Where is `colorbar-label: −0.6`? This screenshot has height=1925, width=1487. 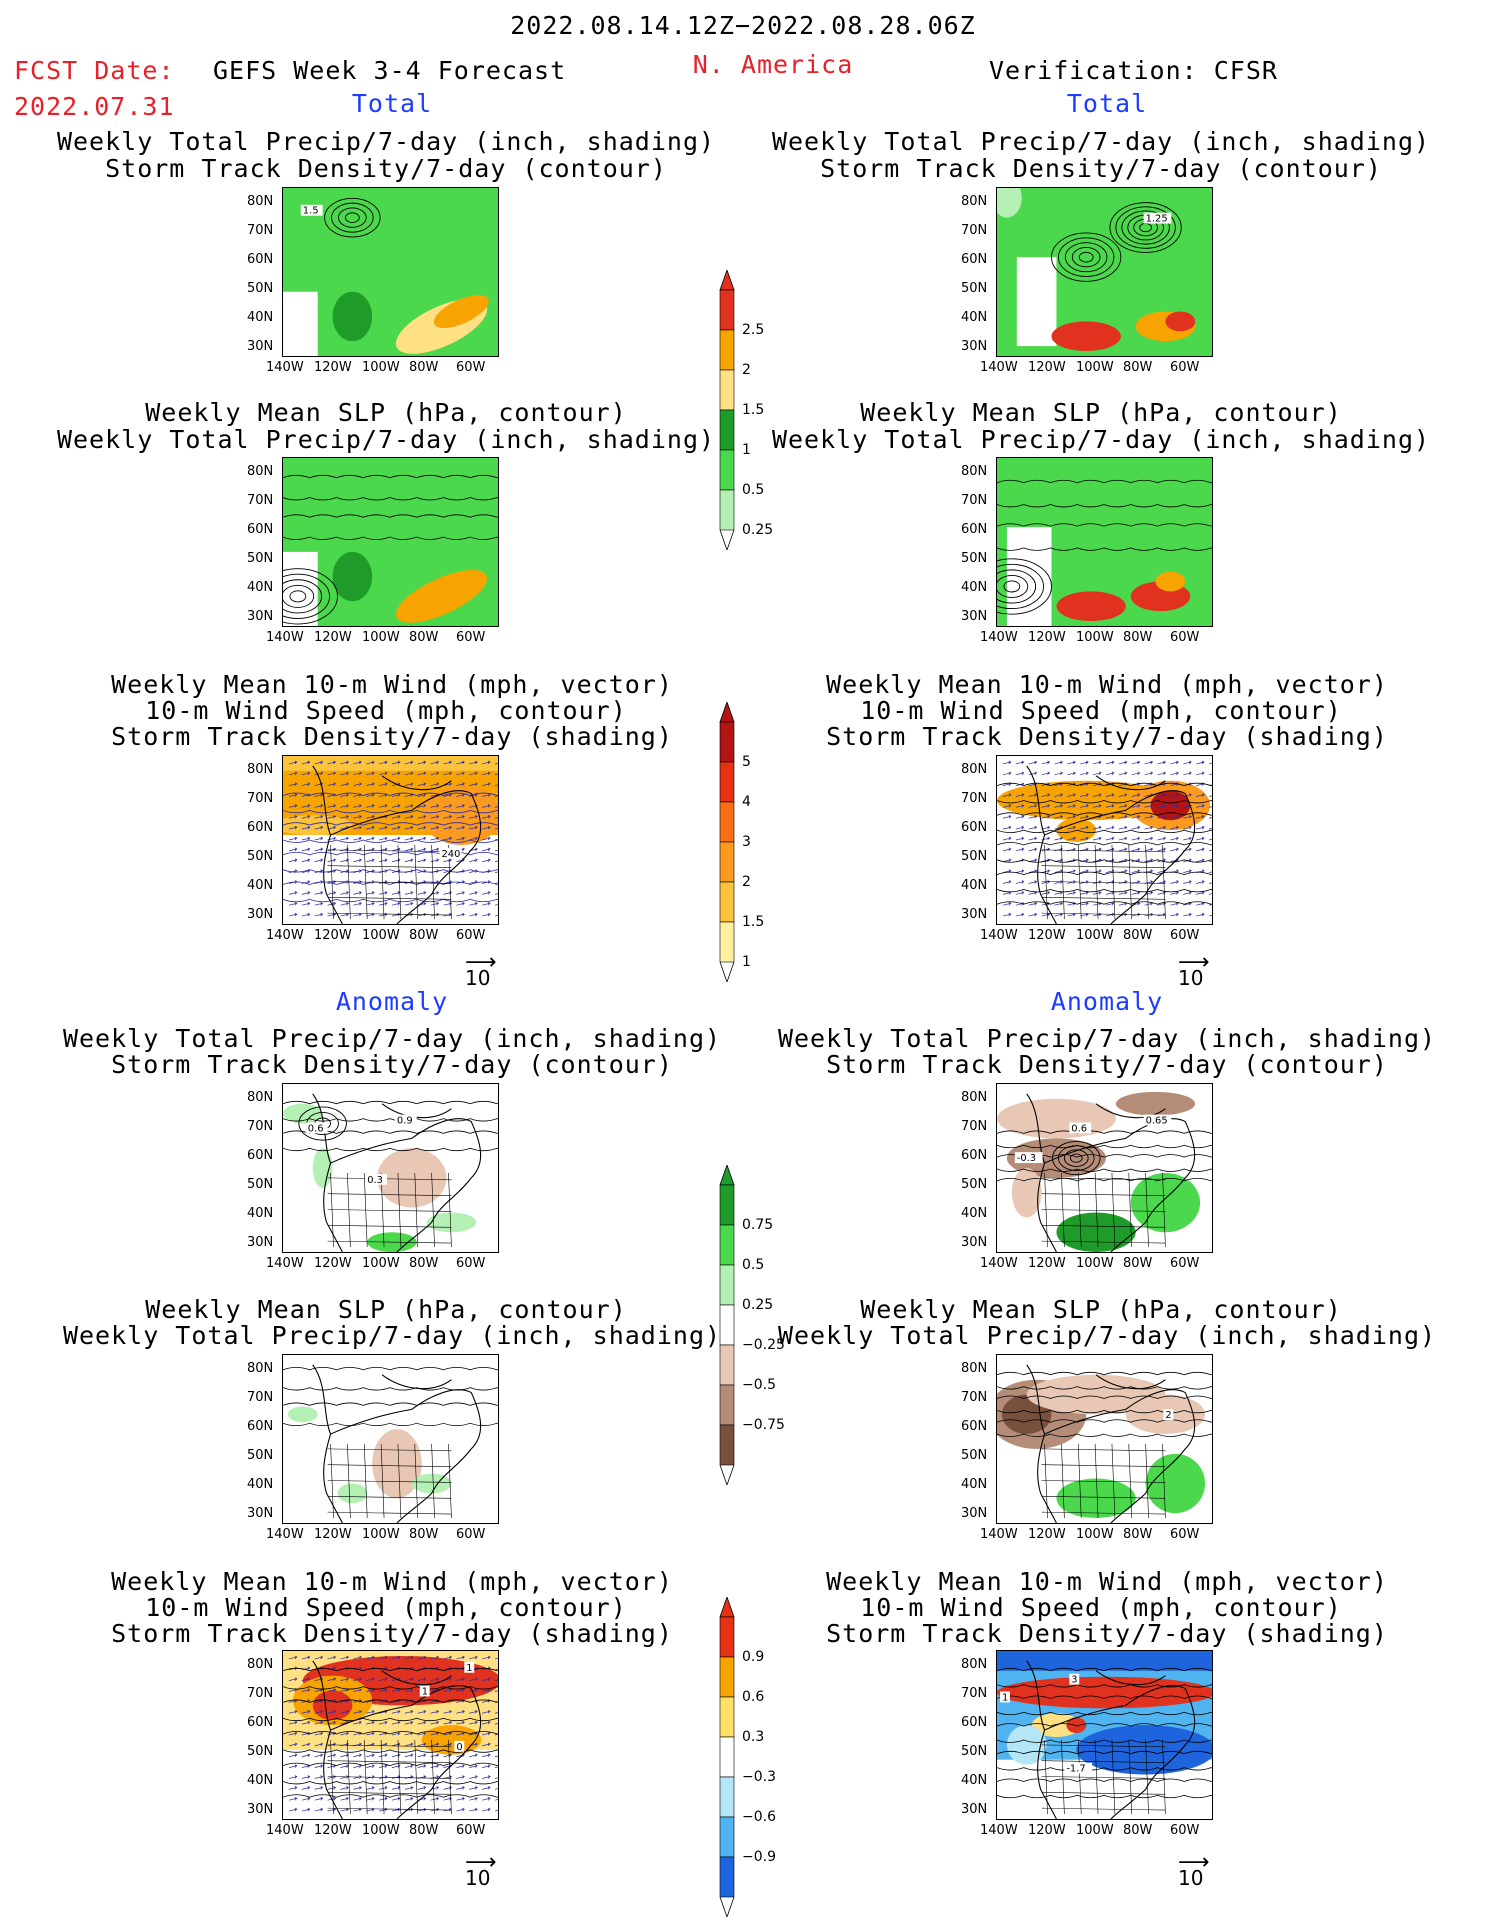
colorbar-label: −0.6 is located at coordinates (759, 1817).